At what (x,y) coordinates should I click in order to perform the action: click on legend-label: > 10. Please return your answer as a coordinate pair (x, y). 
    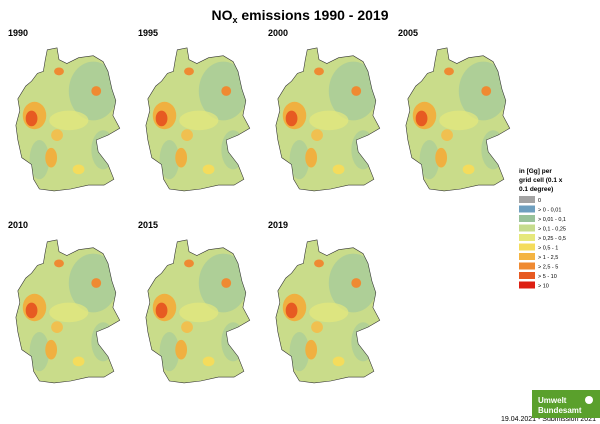
    Looking at the image, I should click on (543, 287).